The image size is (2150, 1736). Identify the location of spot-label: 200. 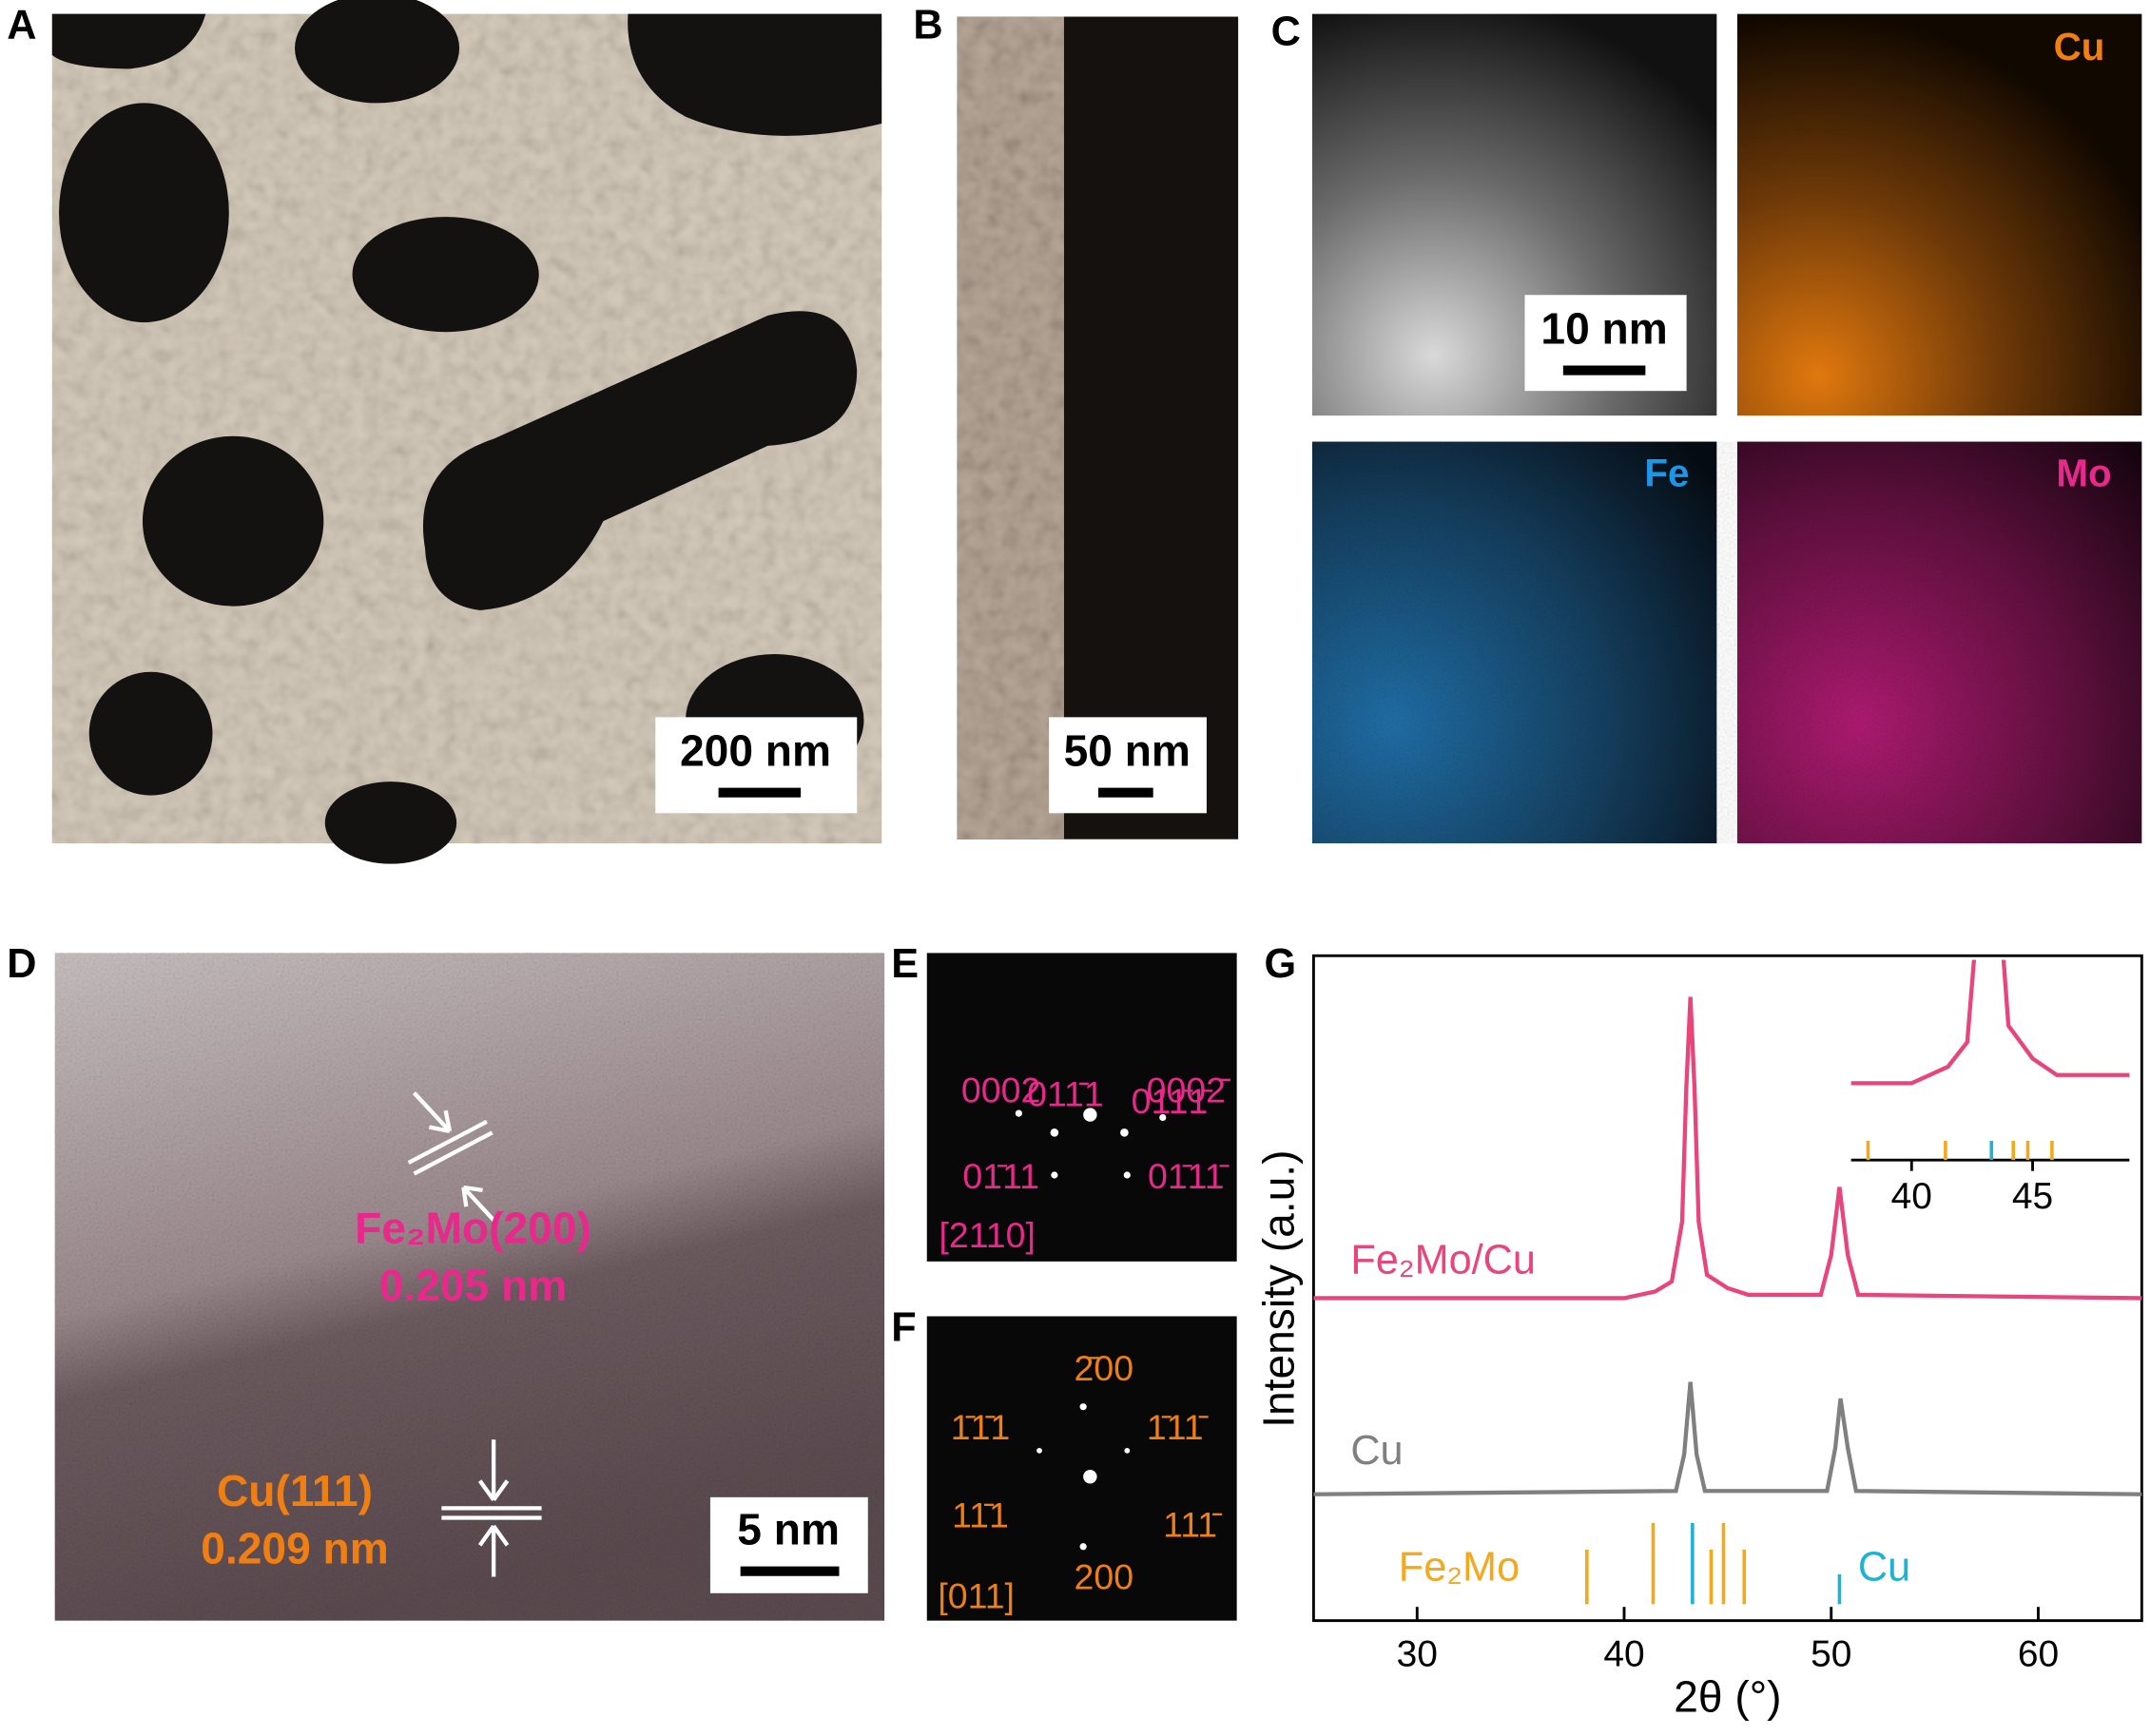
(1104, 1576).